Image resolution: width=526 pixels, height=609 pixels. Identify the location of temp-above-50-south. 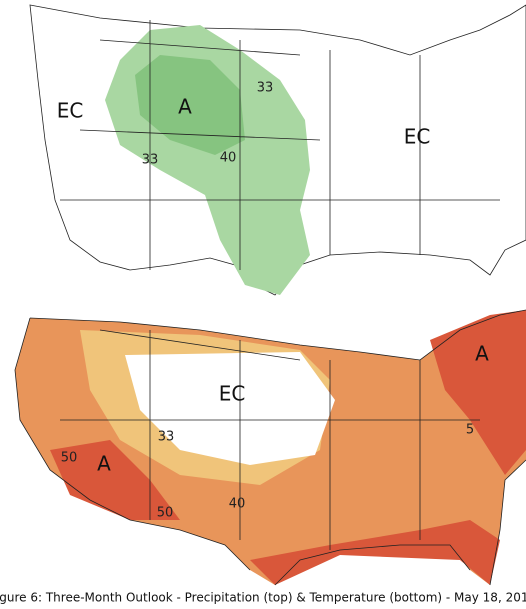
(375, 552).